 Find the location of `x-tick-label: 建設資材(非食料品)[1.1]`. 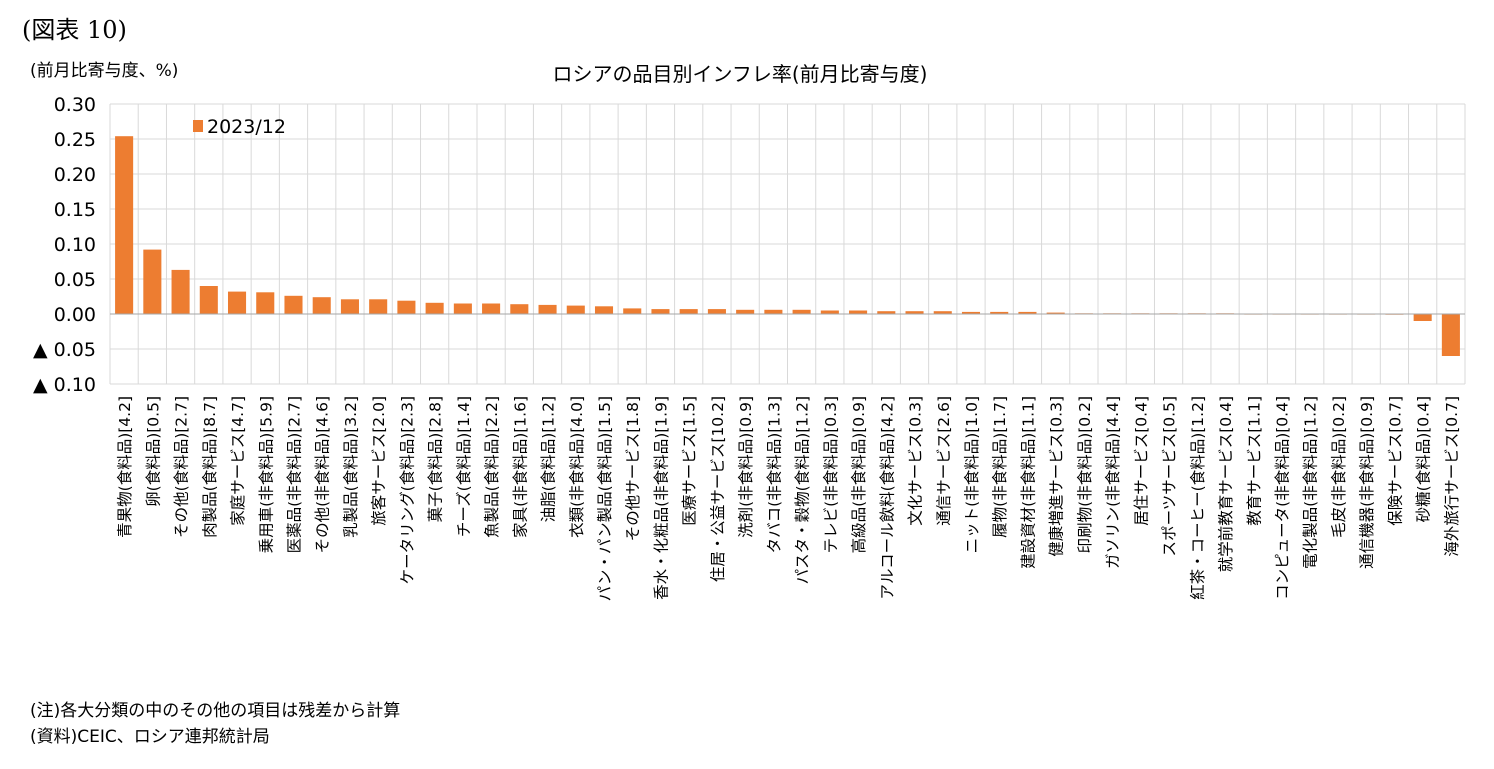

x-tick-label: 建設資材(非食料品)[1.1] is located at coordinates (1028, 482).